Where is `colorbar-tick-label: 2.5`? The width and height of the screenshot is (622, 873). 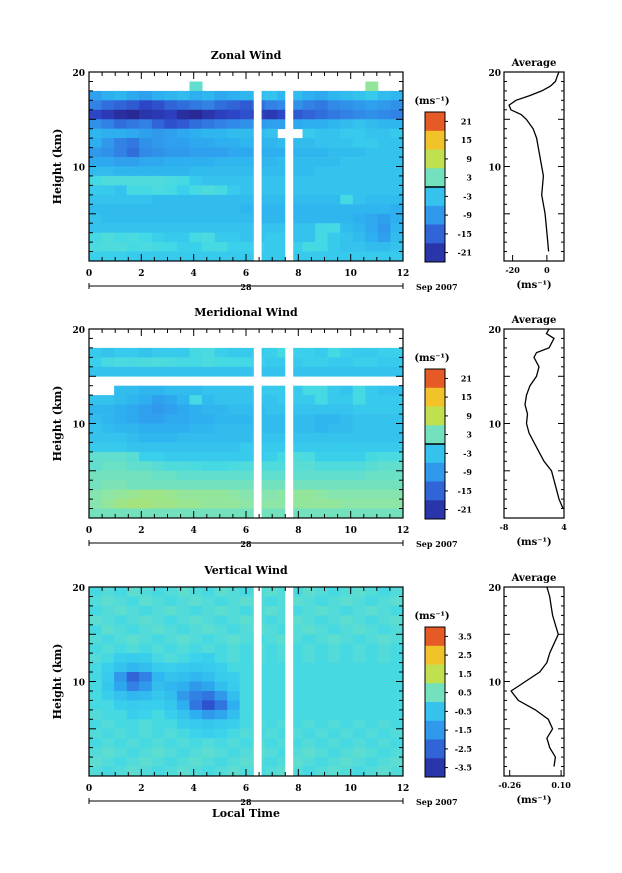
colorbar-tick-label: 2.5 is located at coordinates (465, 655).